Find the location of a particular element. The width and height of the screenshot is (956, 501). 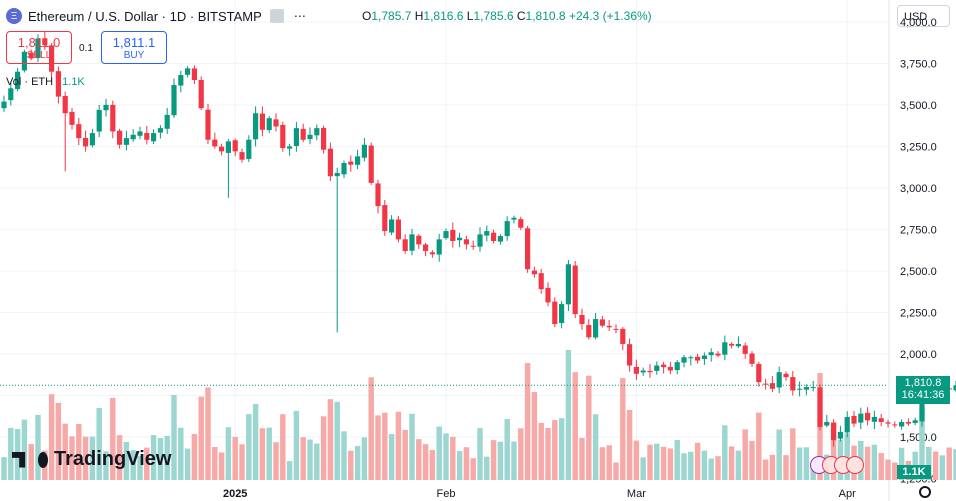

y-tick-label: 3,000.0 is located at coordinates (918, 189).